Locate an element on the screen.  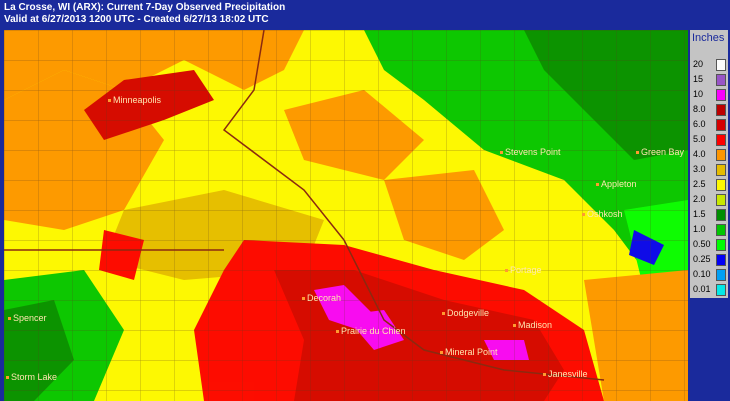
legend-label: 10 is located at coordinates (698, 94).